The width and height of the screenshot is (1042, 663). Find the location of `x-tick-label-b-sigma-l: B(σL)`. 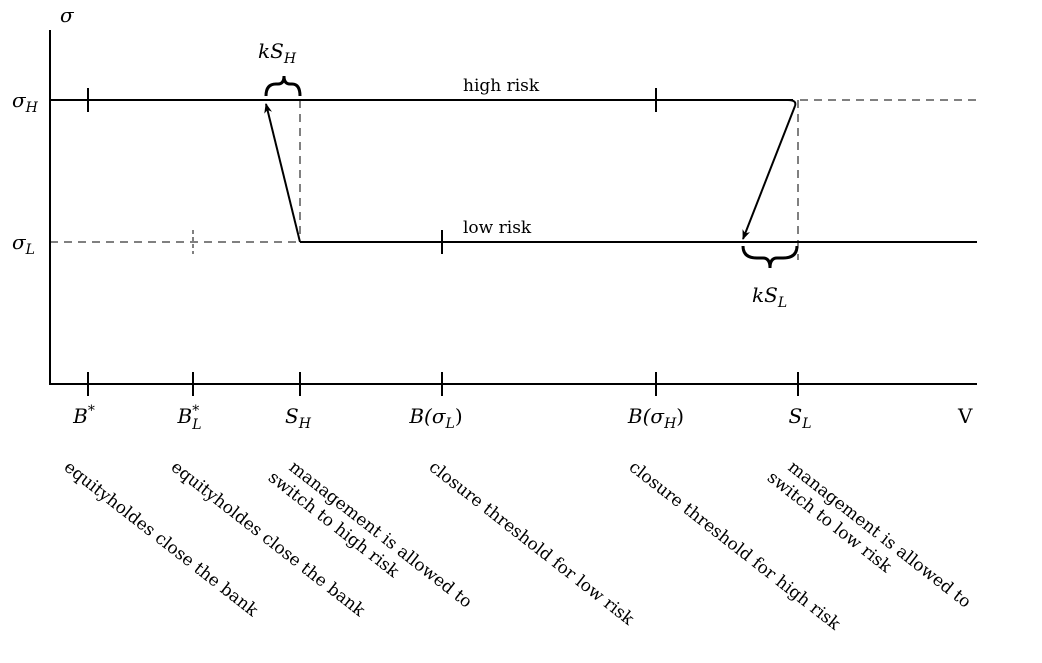

x-tick-label-b-sigma-l: B(σL) is located at coordinates (435, 418).